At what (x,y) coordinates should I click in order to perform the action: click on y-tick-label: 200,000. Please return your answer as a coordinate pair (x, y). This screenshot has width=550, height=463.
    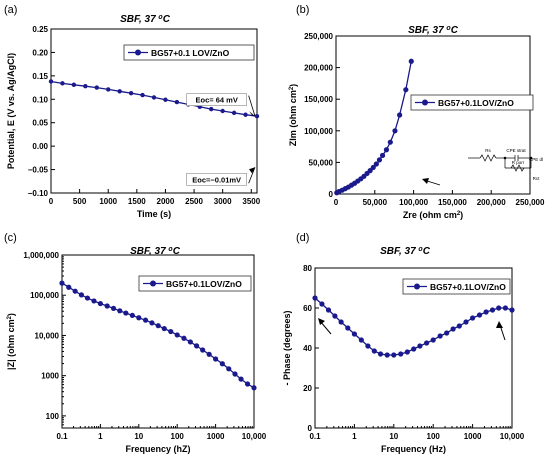
    Looking at the image, I should click on (318, 68).